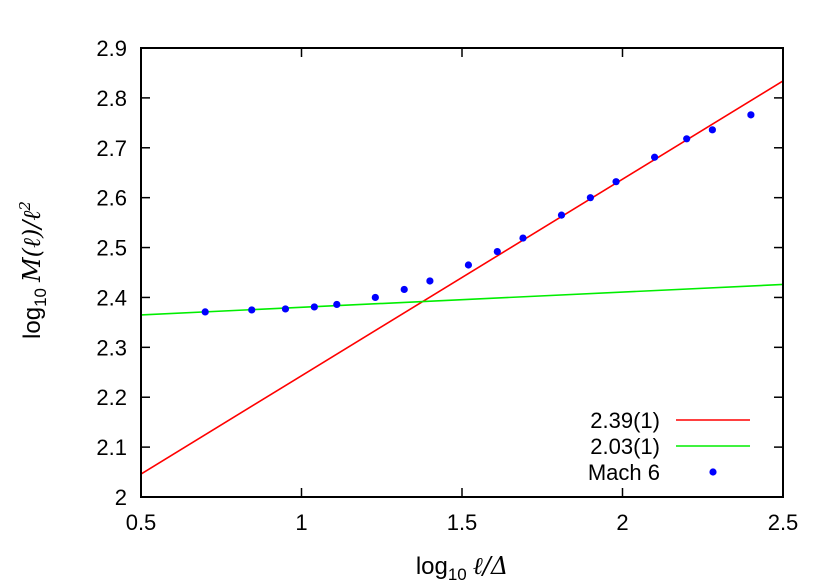  What do you see at coordinates (32, 247) in the screenshot?
I see `y-axis-label-math: M(ℓ)/ℓ` at bounding box center [32, 247].